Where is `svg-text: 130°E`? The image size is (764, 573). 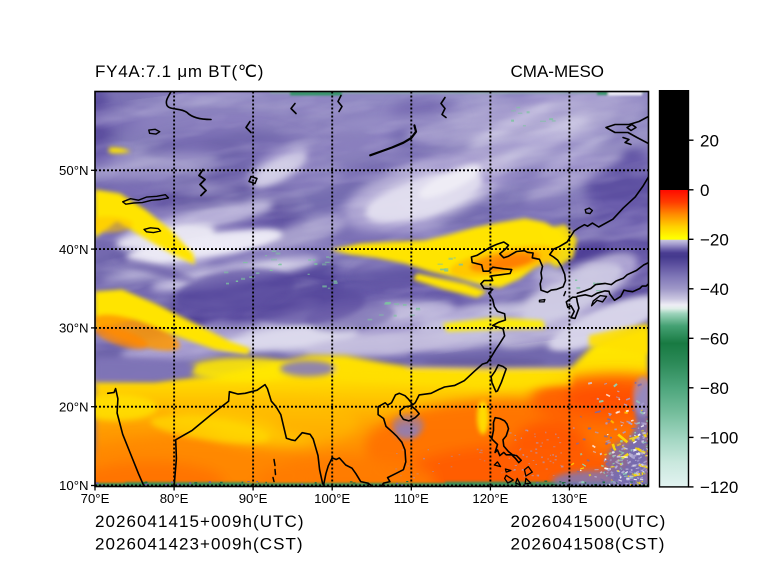
svg-text: 130°E is located at coordinates (569, 498).